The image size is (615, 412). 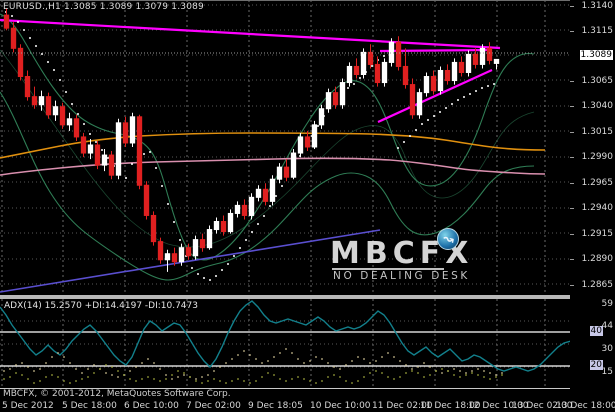 I want to click on trendline-blue-support, so click(x=190, y=261).